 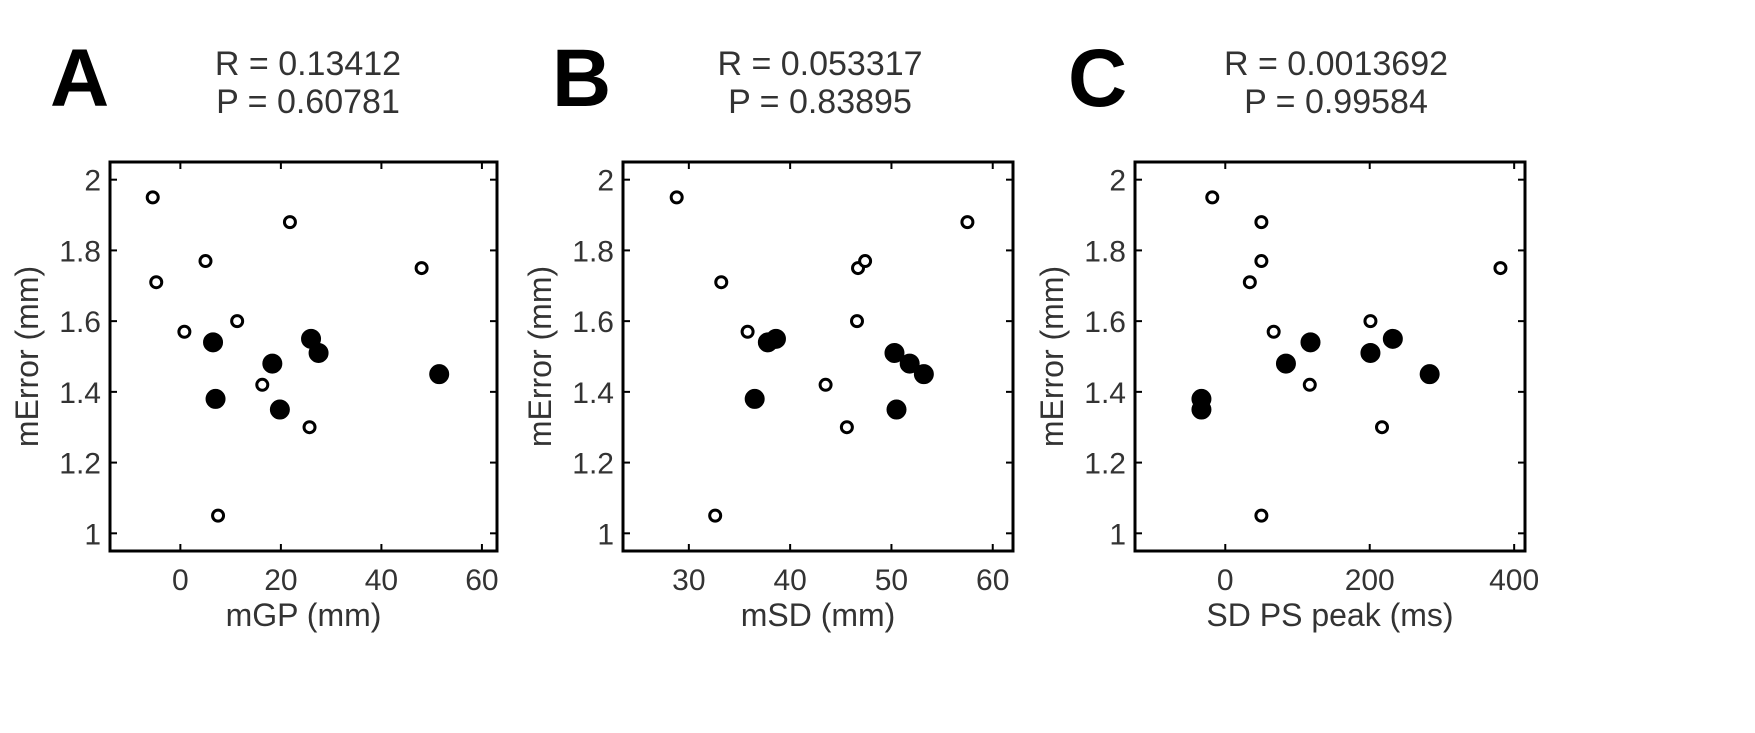 I want to click on x-axis-label: mSD (mm), so click(x=818, y=615).